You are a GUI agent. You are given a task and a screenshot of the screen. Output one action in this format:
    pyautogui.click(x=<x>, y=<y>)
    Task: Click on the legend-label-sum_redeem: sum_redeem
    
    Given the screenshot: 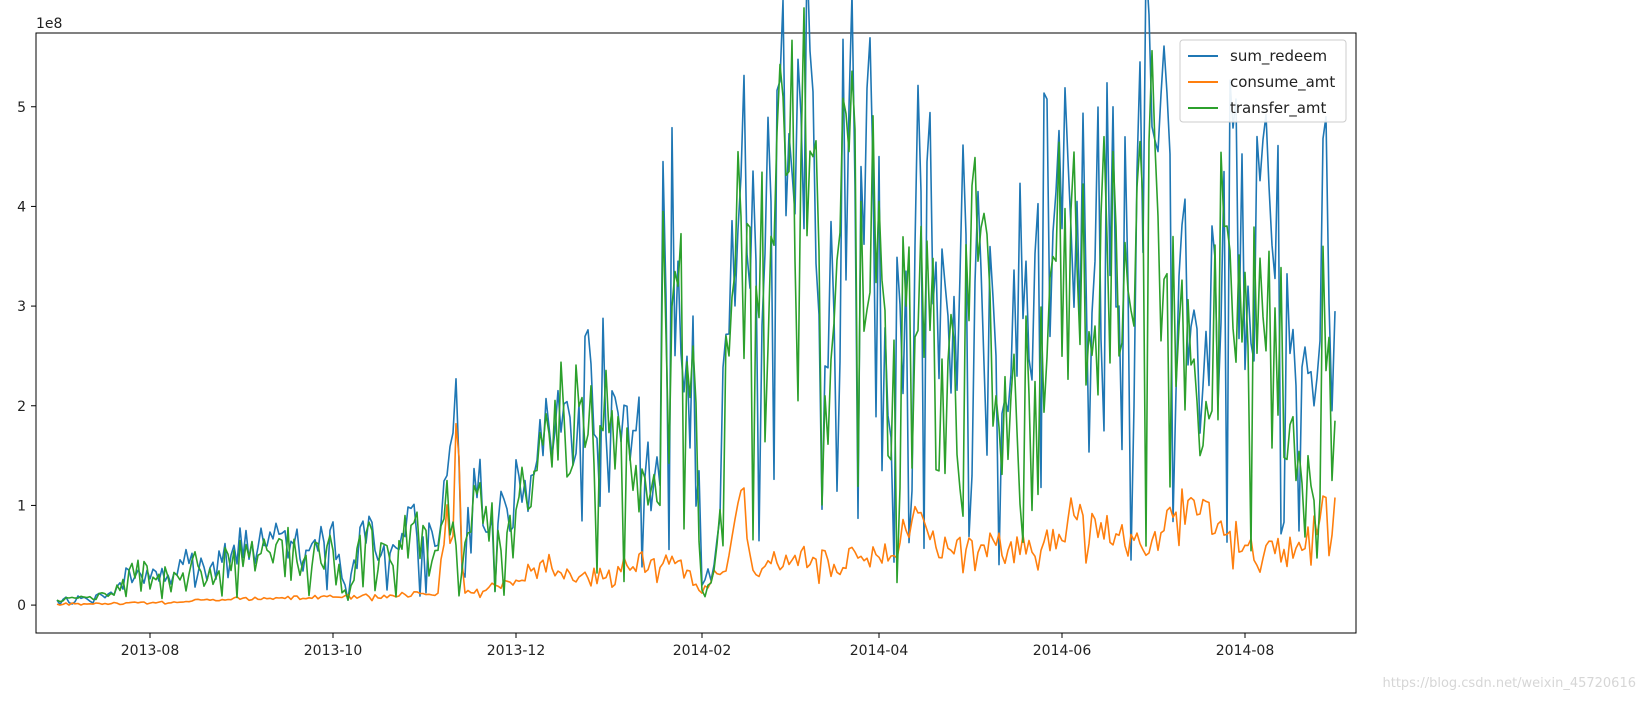 What is the action you would take?
    pyautogui.click(x=1278, y=56)
    